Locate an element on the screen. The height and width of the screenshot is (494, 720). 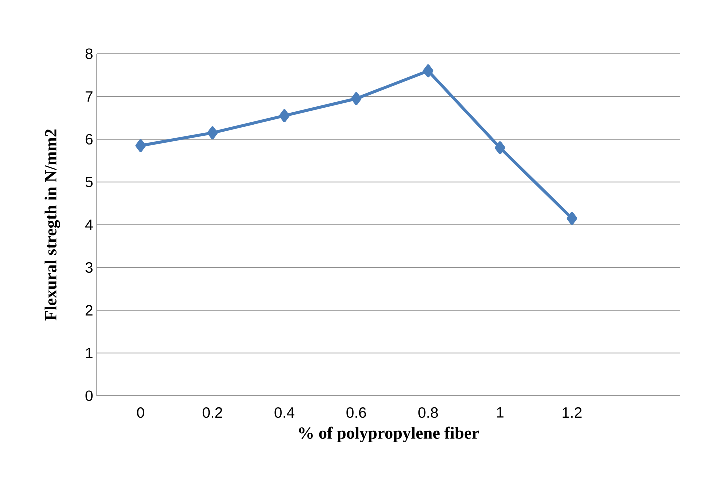
x-tick-label: 0.6 is located at coordinates (356, 413).